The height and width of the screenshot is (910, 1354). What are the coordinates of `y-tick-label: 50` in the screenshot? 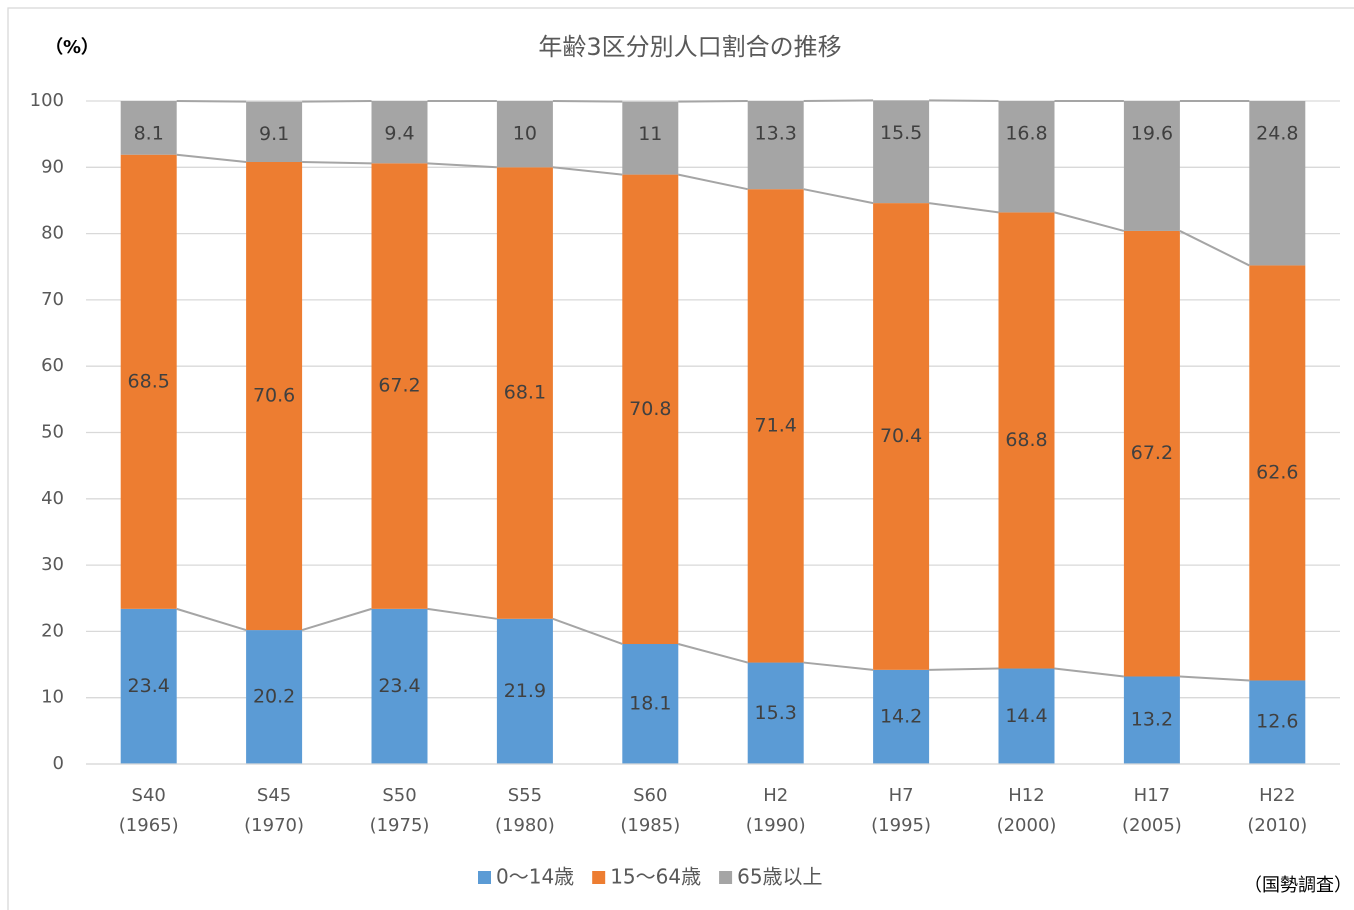 It's located at (52, 432).